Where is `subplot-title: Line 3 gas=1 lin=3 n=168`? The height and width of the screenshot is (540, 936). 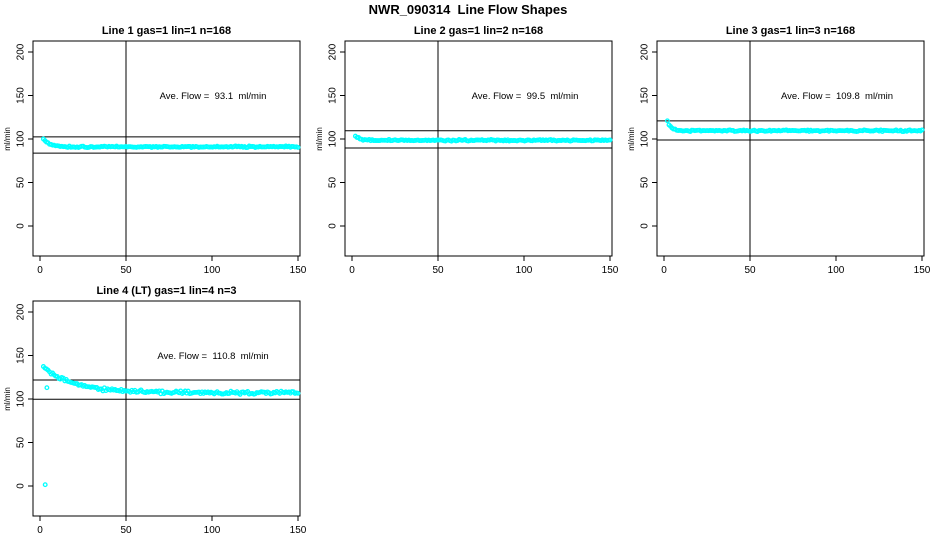 subplot-title: Line 3 gas=1 lin=3 n=168 is located at coordinates (790, 31).